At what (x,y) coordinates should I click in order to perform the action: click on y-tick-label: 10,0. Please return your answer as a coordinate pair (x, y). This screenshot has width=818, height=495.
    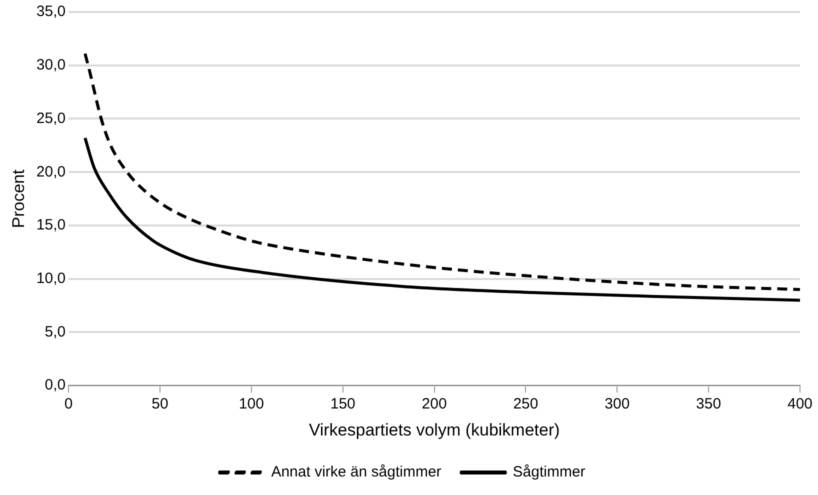
    Looking at the image, I should click on (51, 278).